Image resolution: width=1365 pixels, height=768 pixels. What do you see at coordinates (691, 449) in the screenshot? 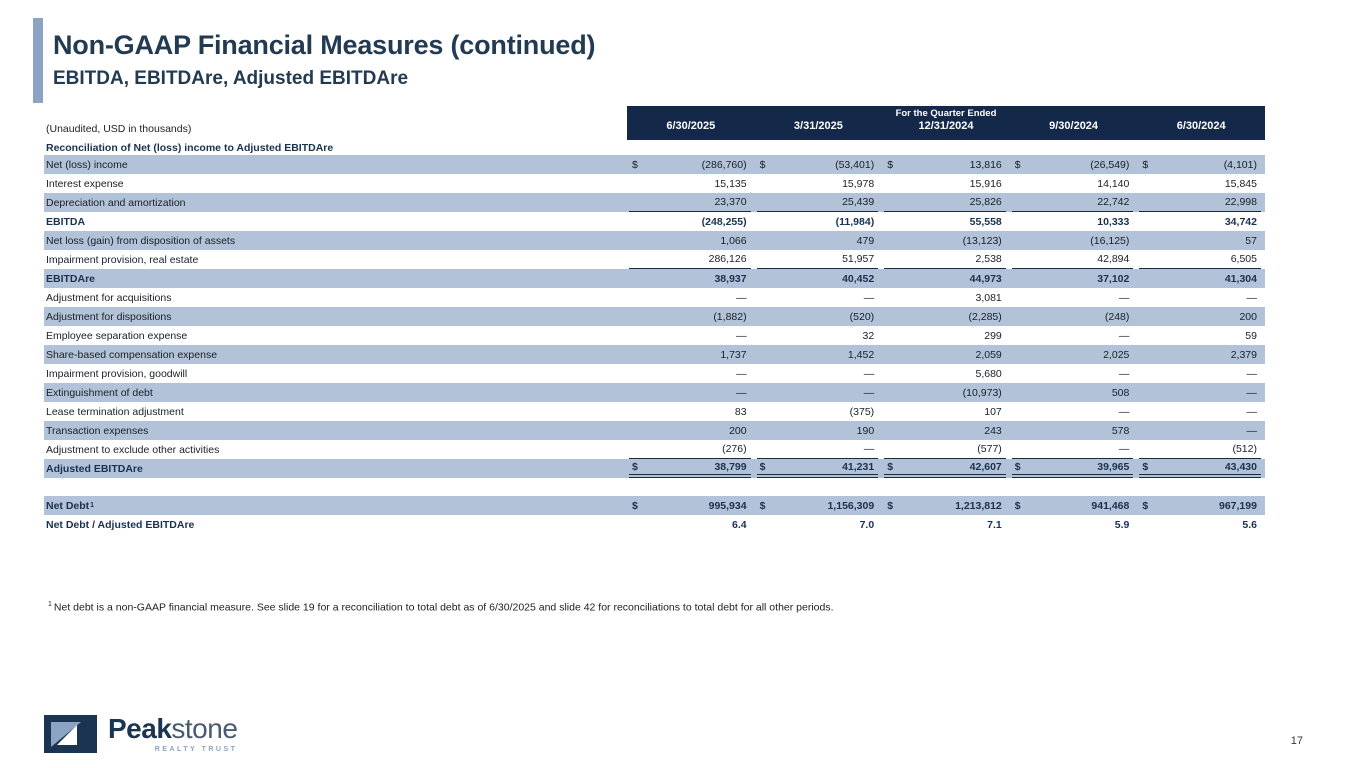
I see `table-cell: (276)` at bounding box center [691, 449].